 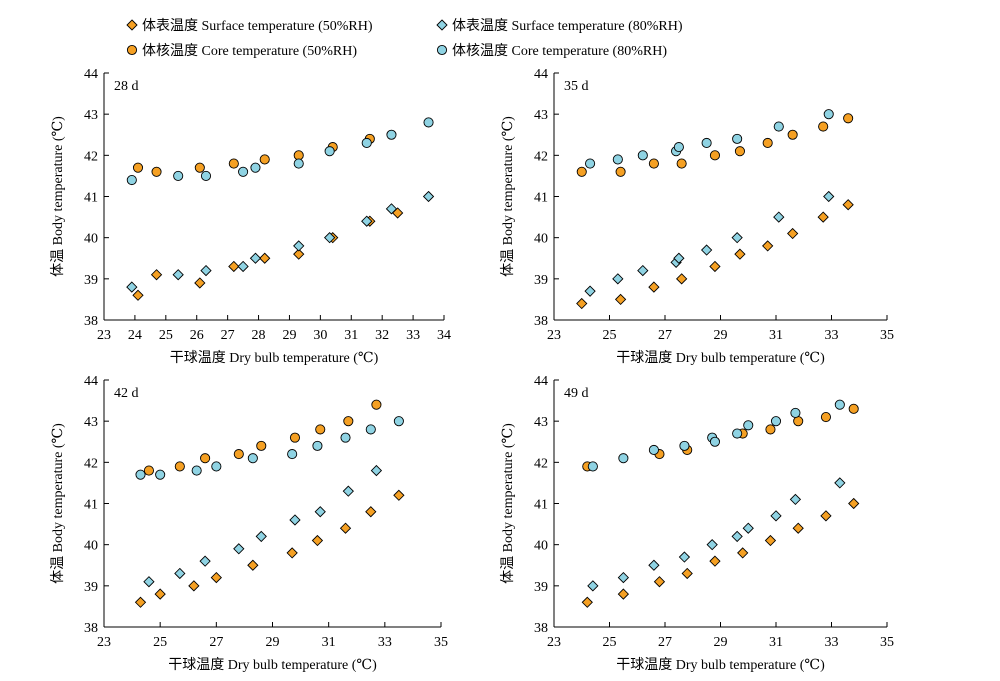 What do you see at coordinates (541, 505) in the screenshot?
I see `y-tick-label: 41` at bounding box center [541, 505].